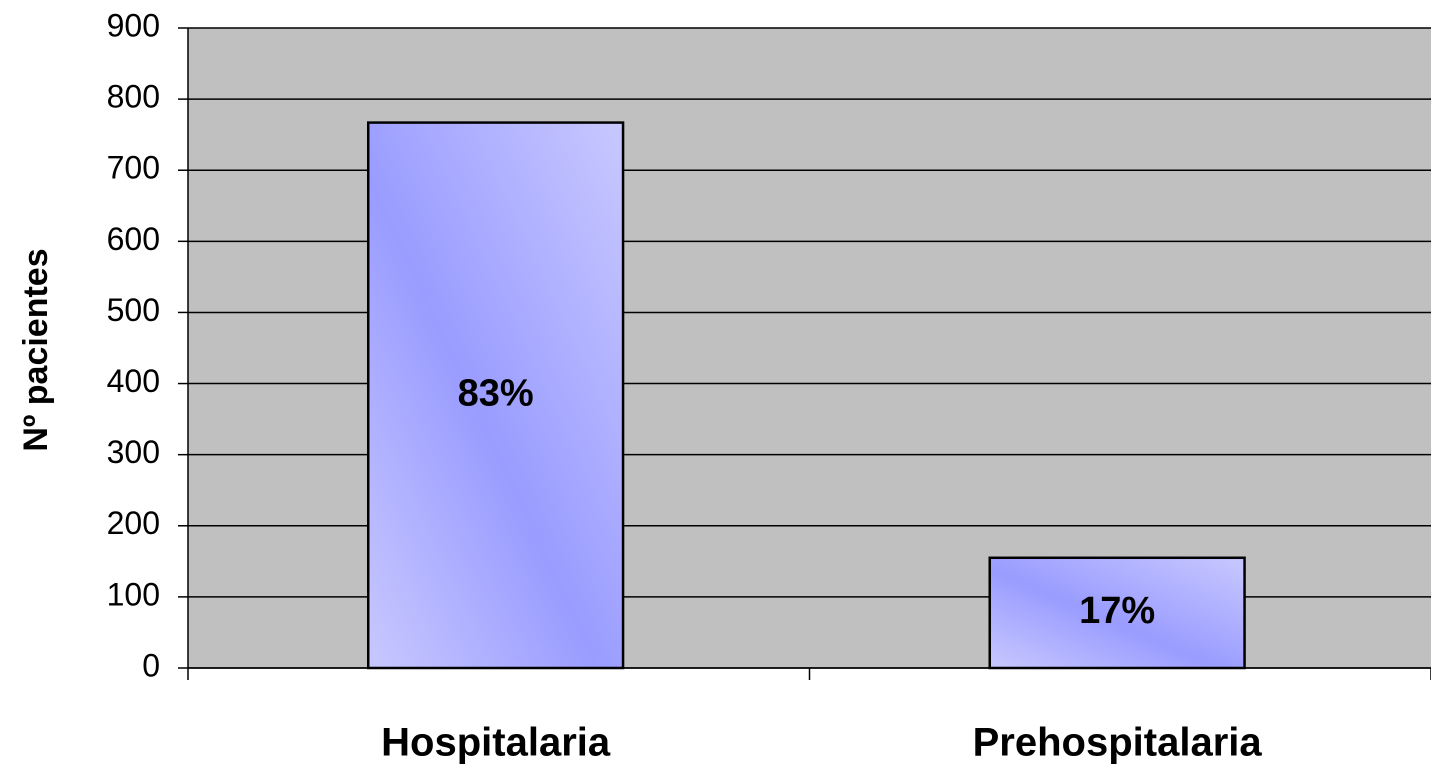 This screenshot has height=768, width=1431. I want to click on y-tick-label: 200, so click(133, 523).